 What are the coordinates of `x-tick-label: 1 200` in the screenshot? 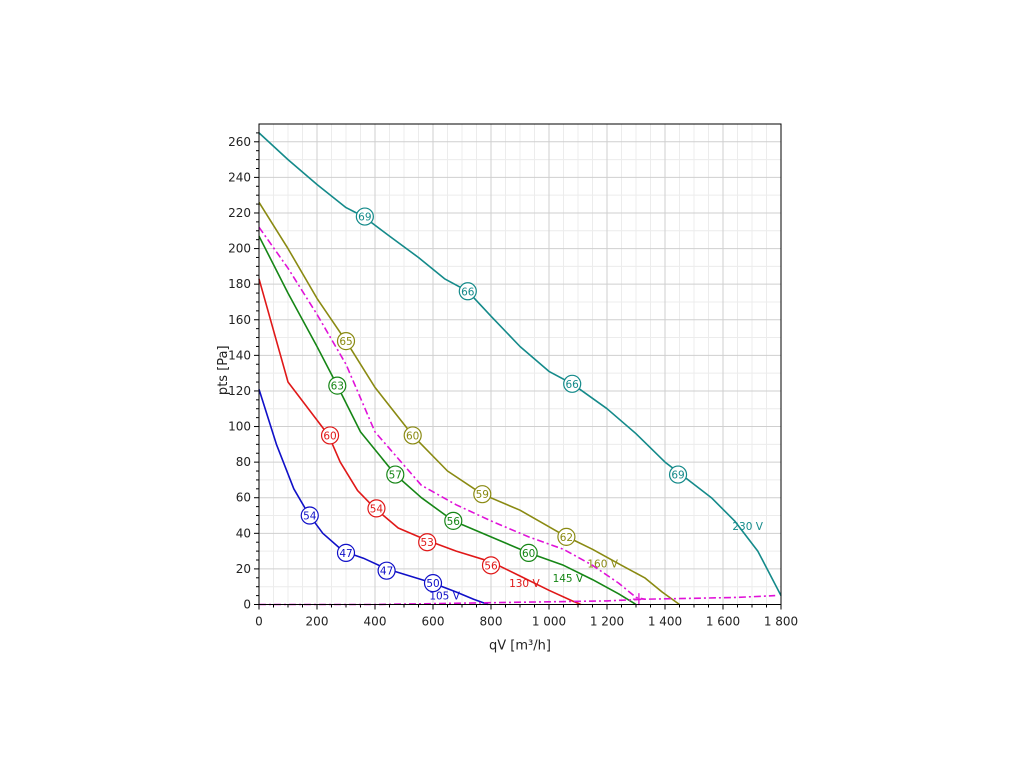 It's located at (607, 622).